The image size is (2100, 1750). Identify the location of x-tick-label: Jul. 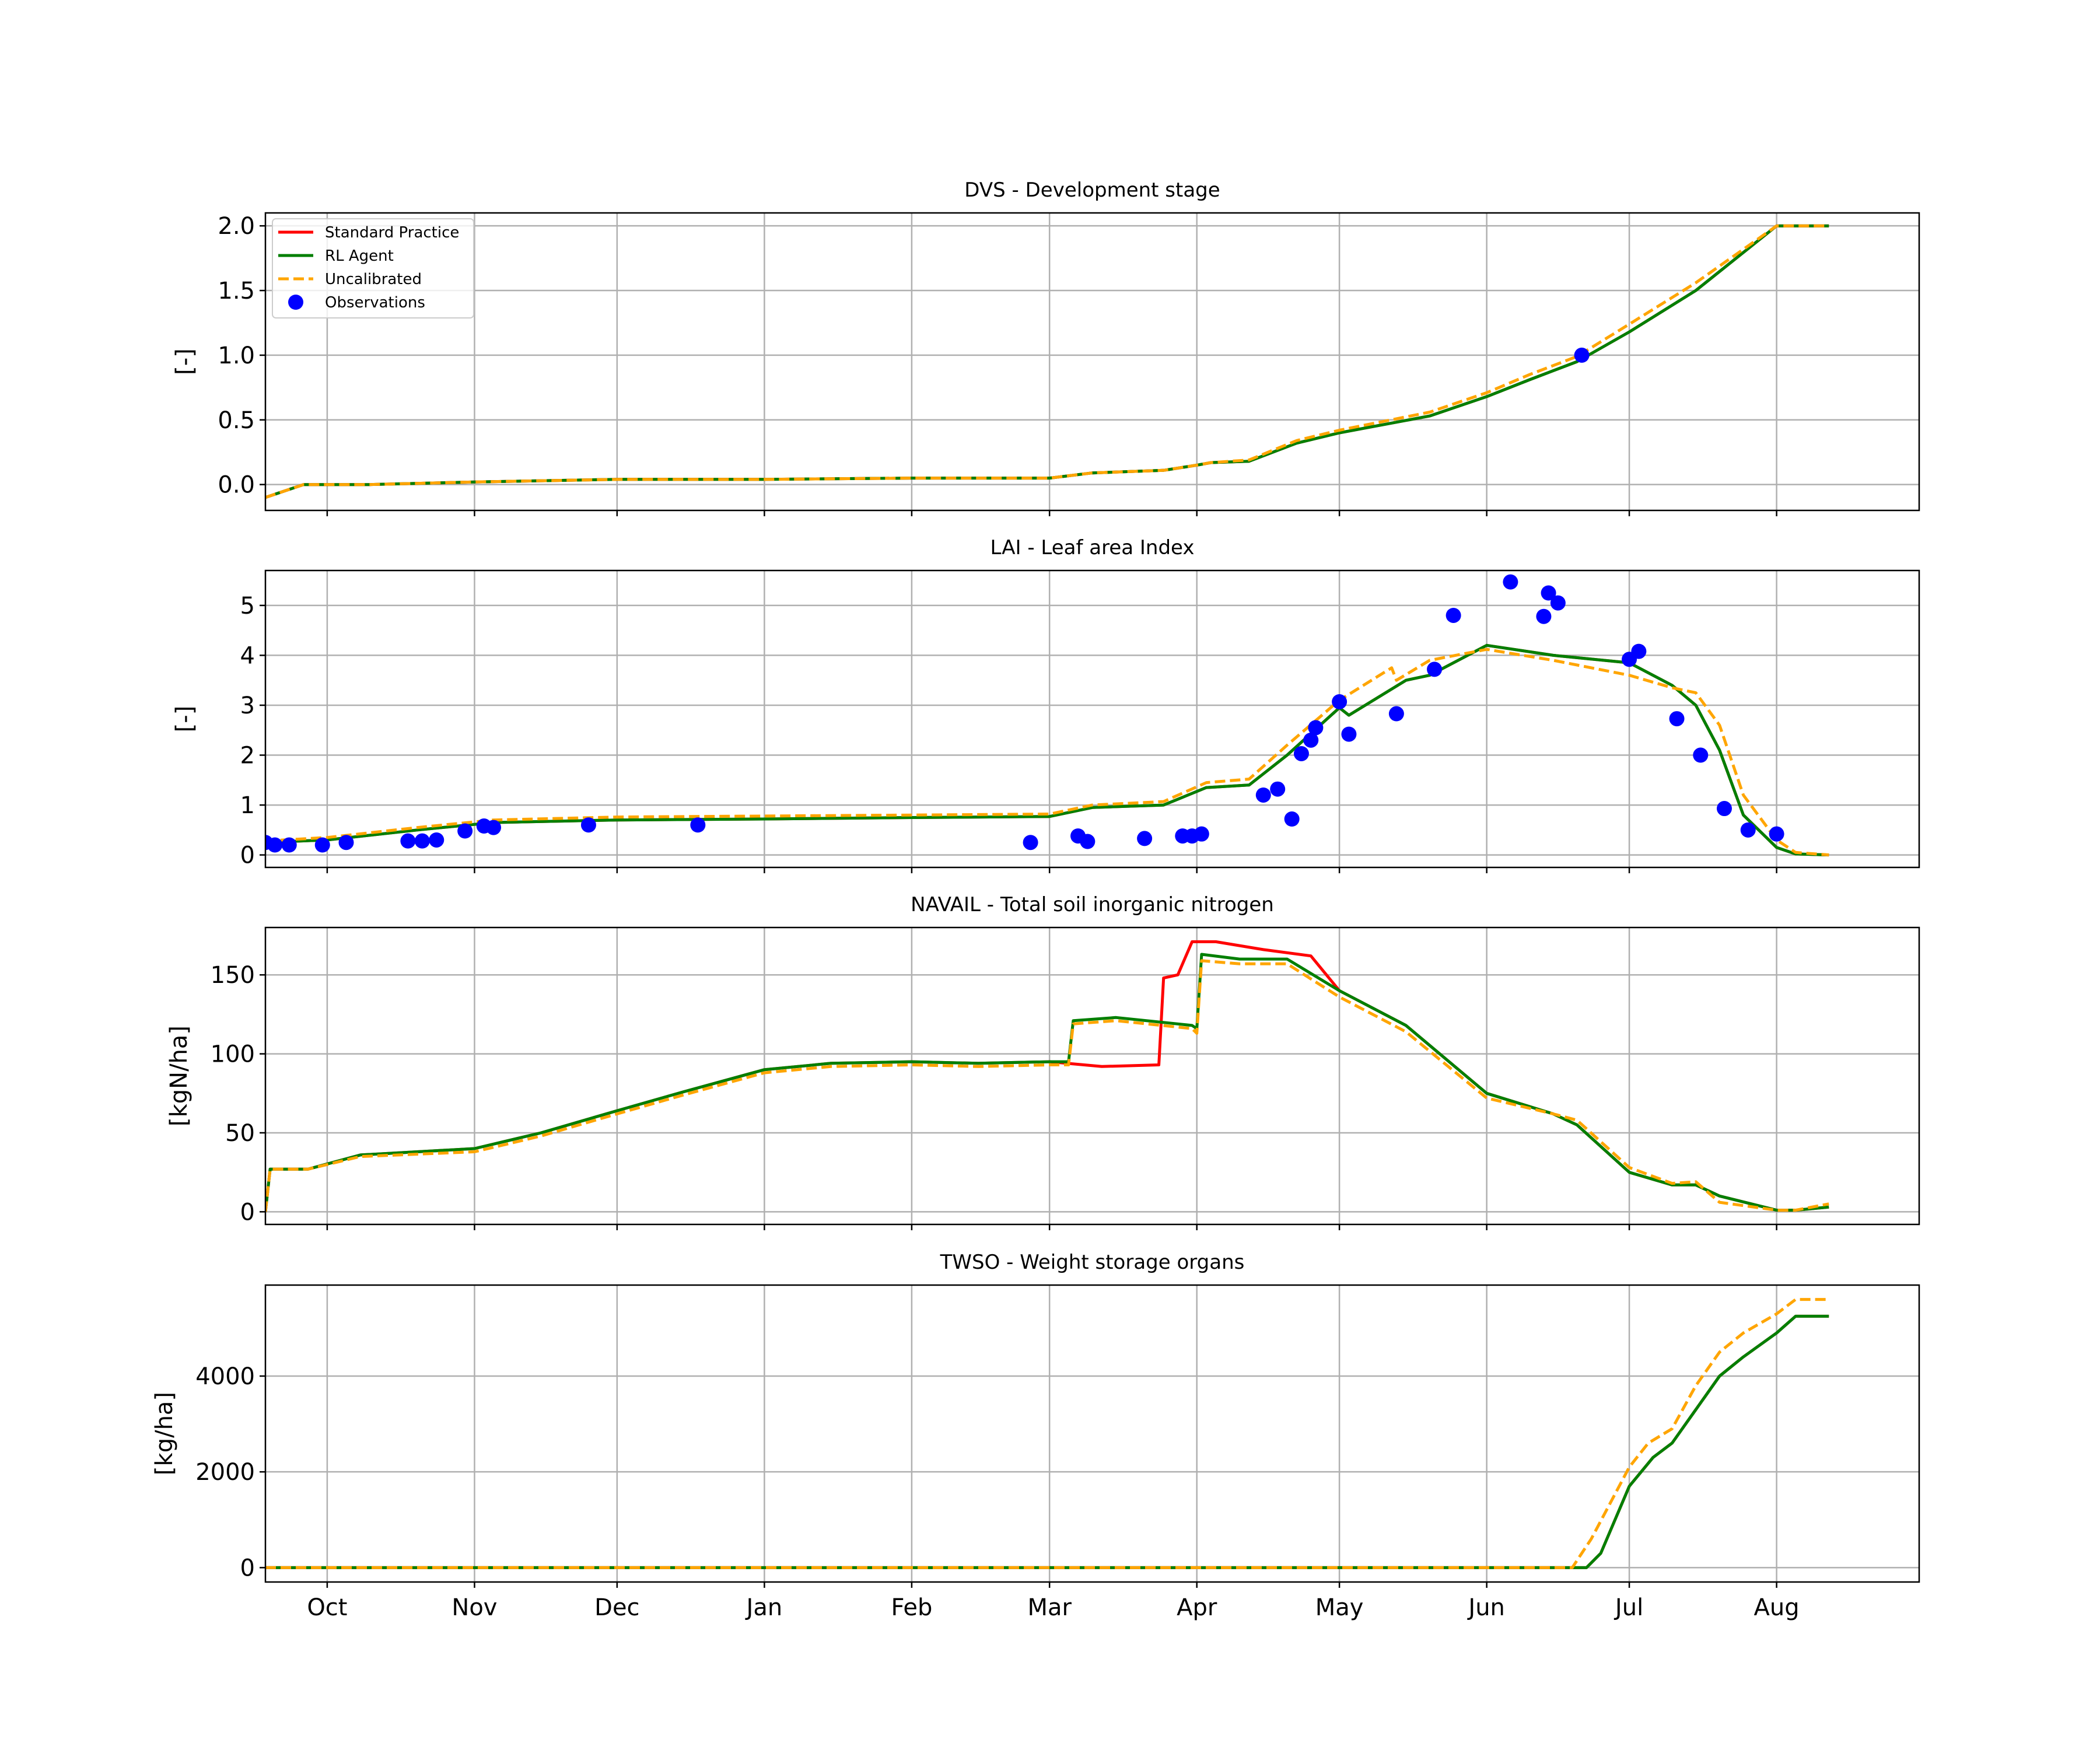
(1629, 1608).